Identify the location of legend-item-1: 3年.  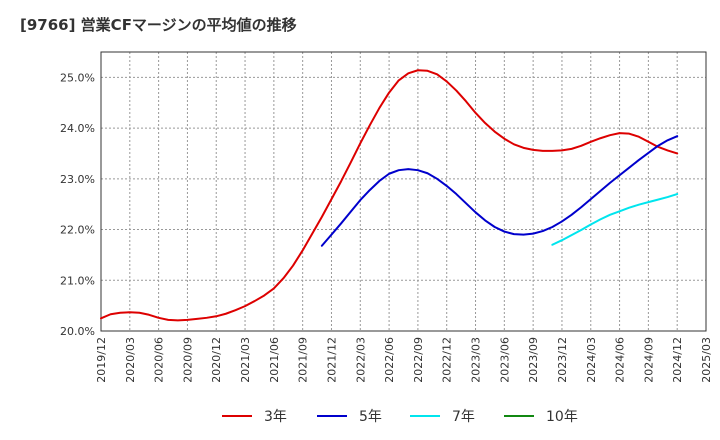
(254, 416).